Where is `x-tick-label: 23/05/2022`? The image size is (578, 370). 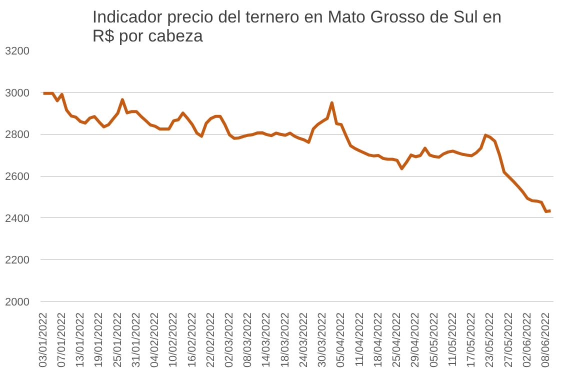 x-tick-label: 23/05/2022 is located at coordinates (490, 340).